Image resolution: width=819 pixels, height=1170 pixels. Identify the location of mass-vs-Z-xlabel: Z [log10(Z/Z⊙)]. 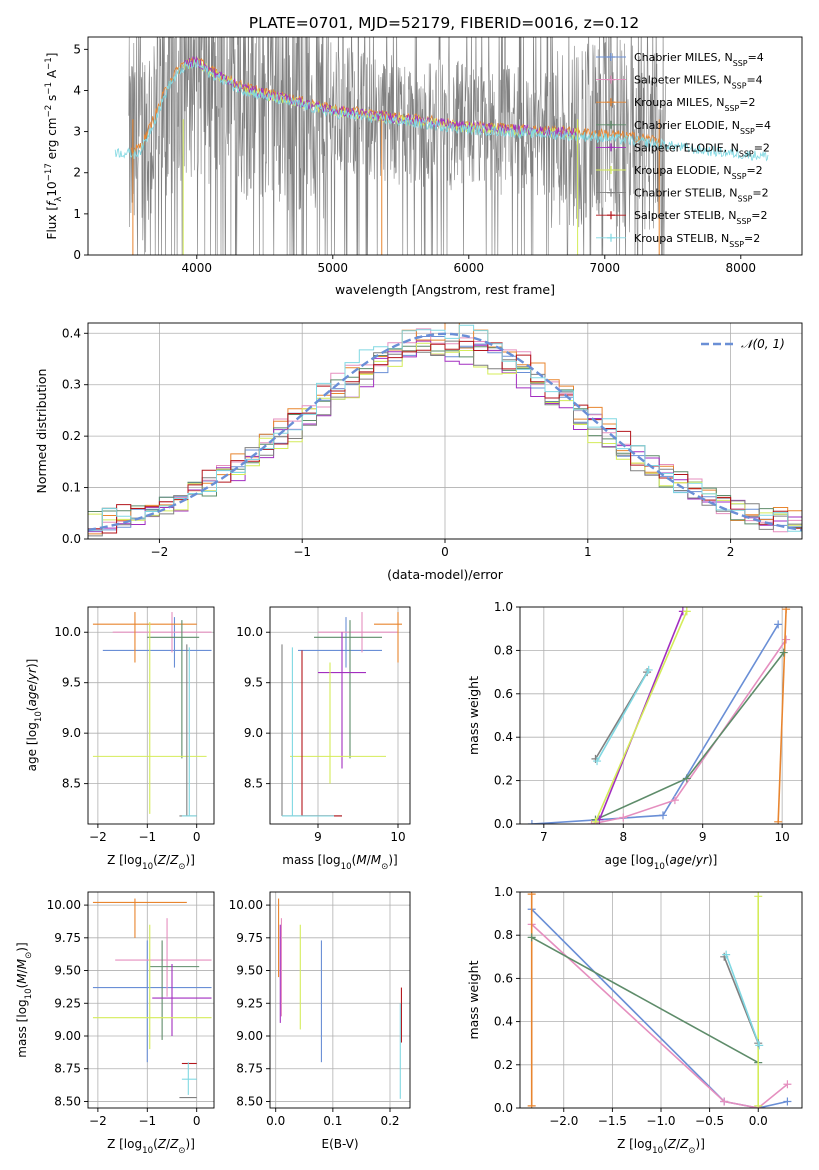
(151, 1146).